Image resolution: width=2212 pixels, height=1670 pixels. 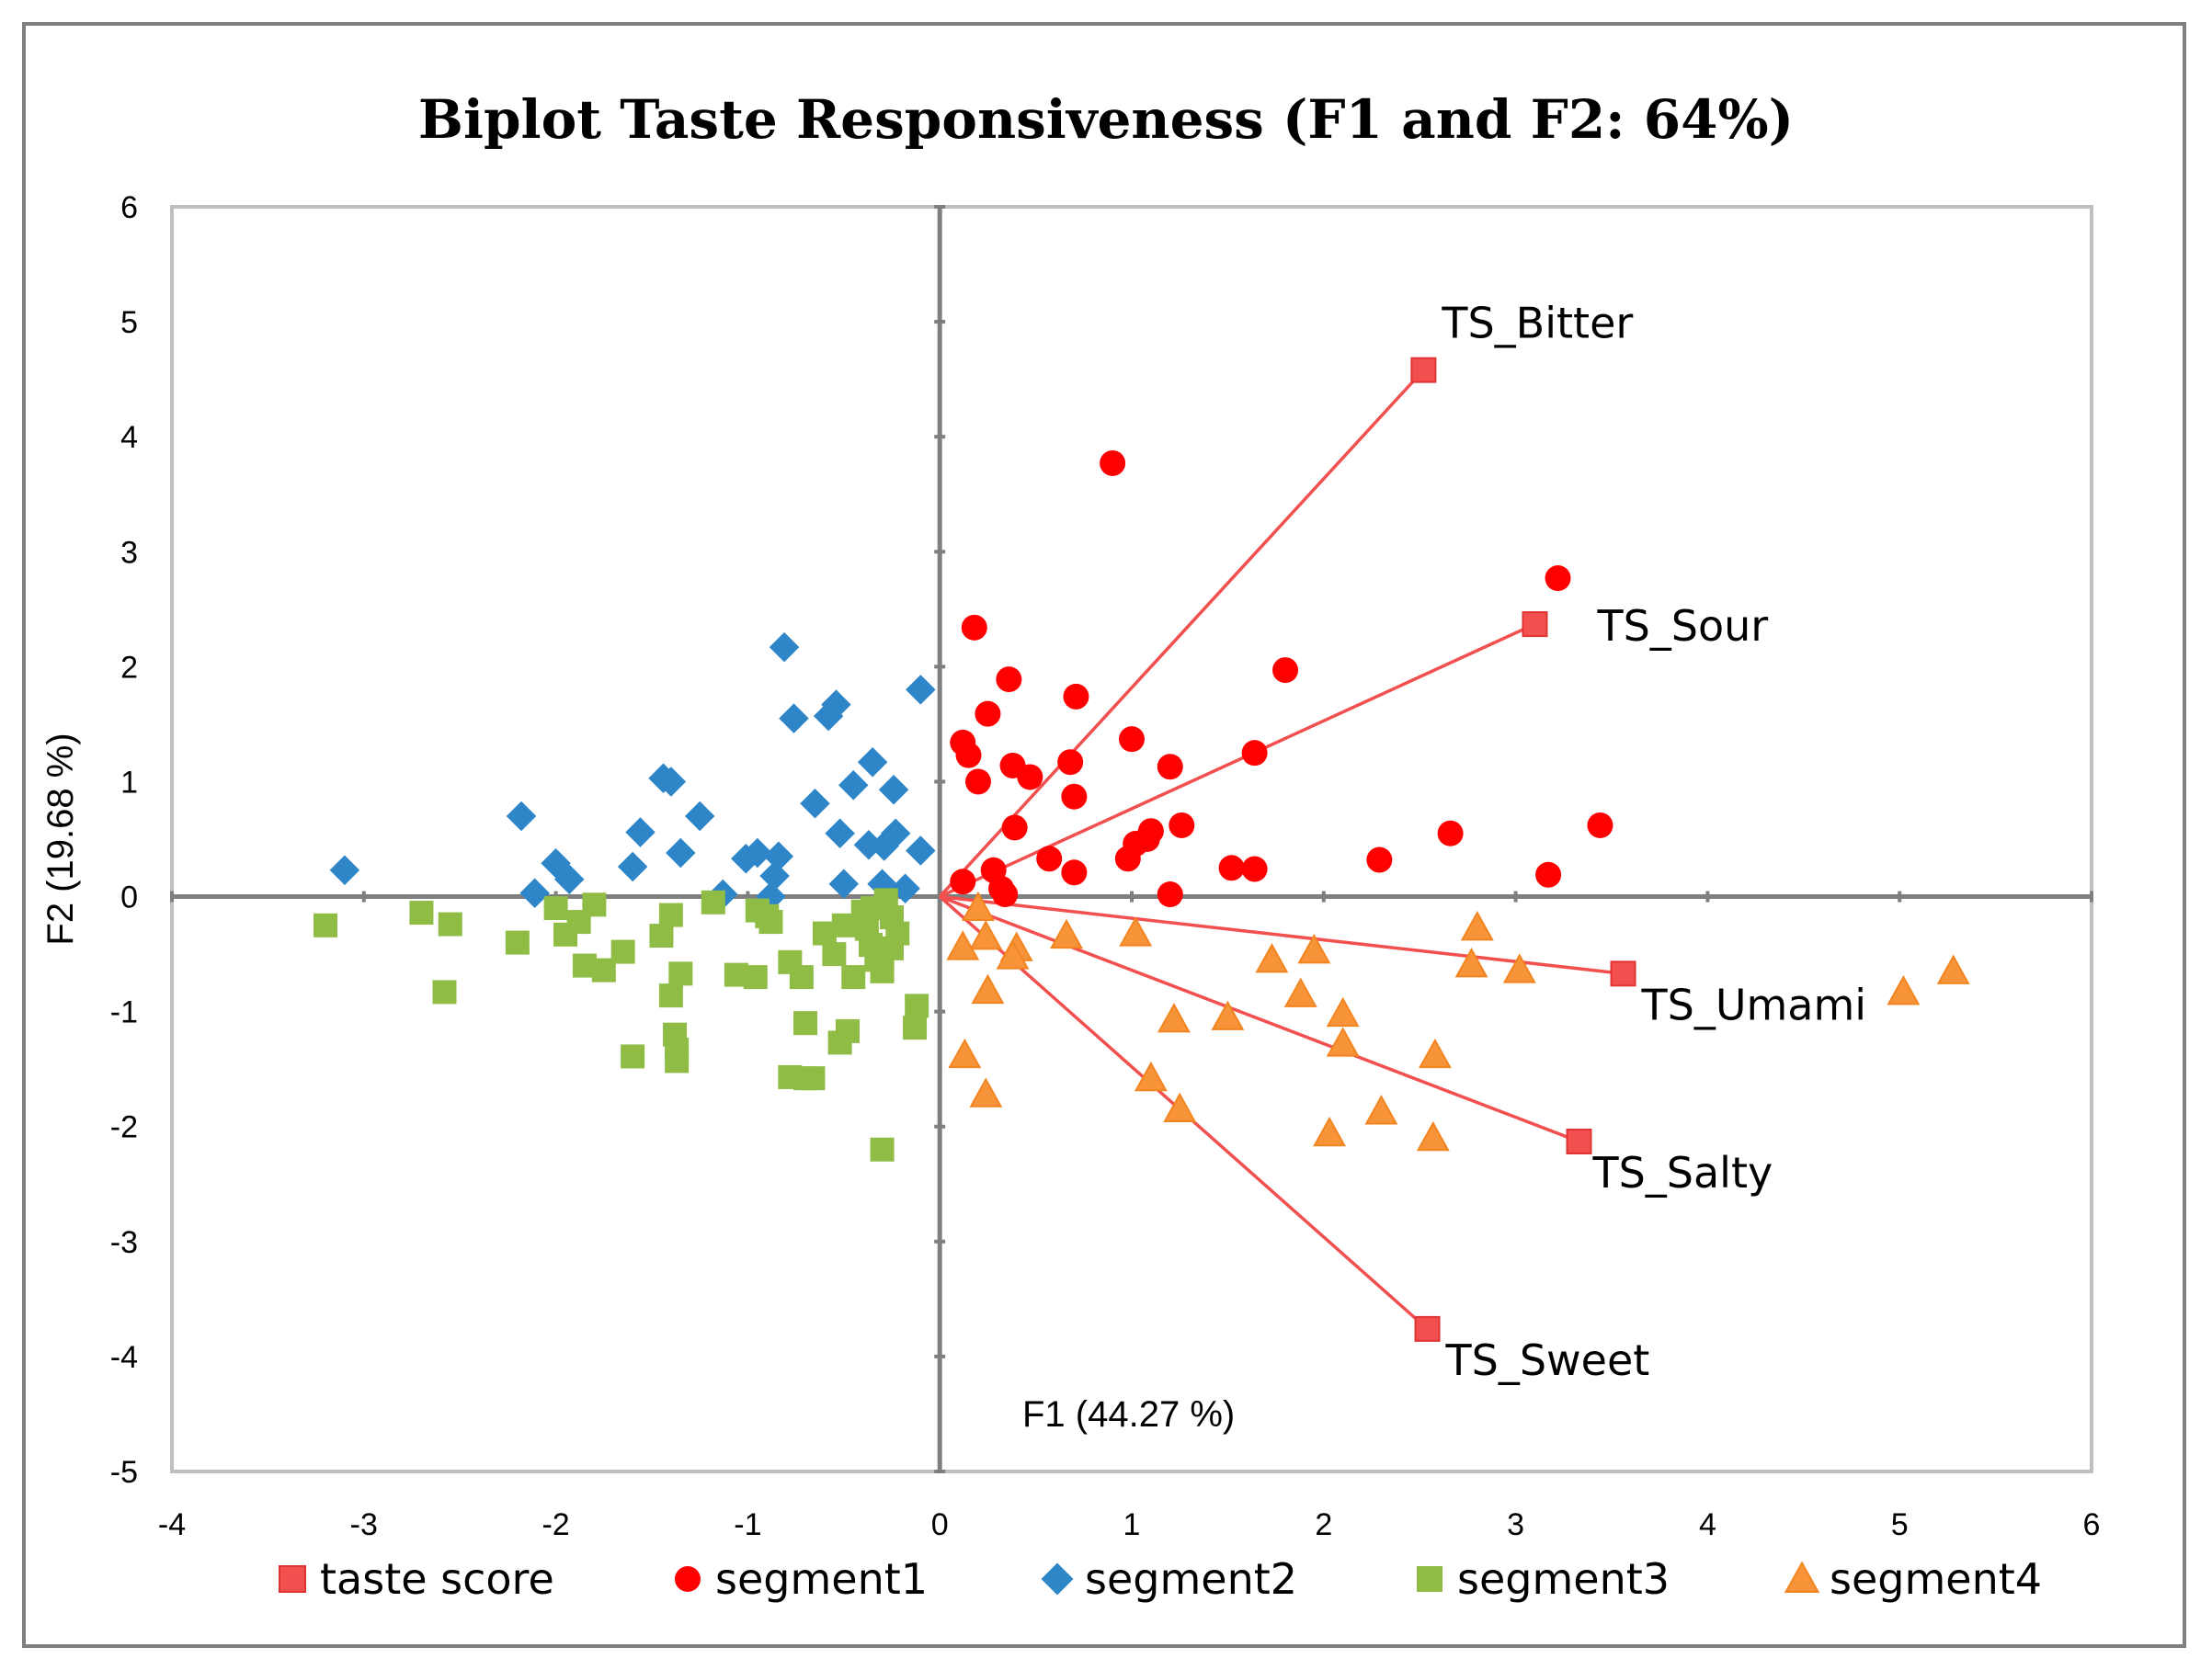 What do you see at coordinates (172, 1524) in the screenshot?
I see `x-tick-label: -4` at bounding box center [172, 1524].